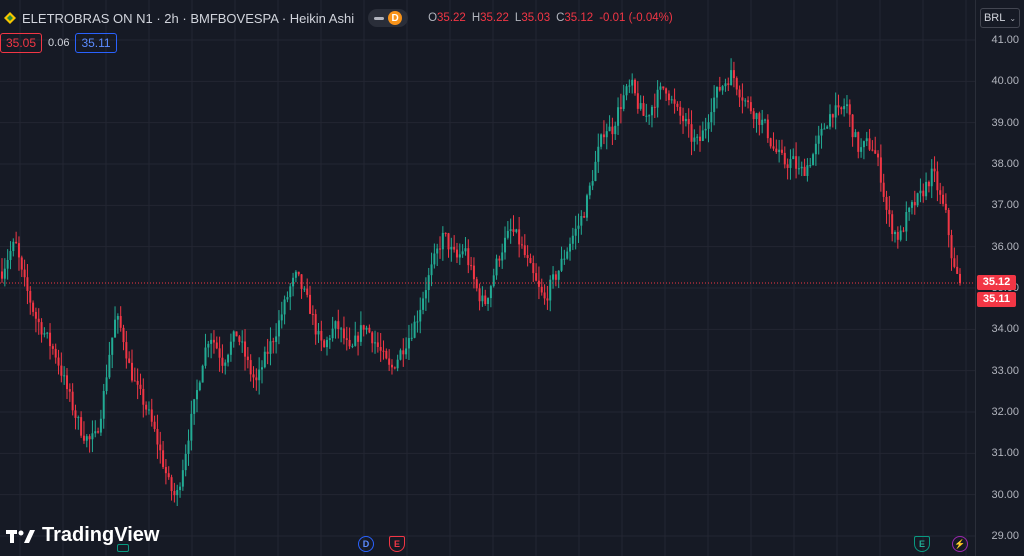 The height and width of the screenshot is (556, 1024). I want to click on tradingview-logo: TradingView, so click(82, 535).